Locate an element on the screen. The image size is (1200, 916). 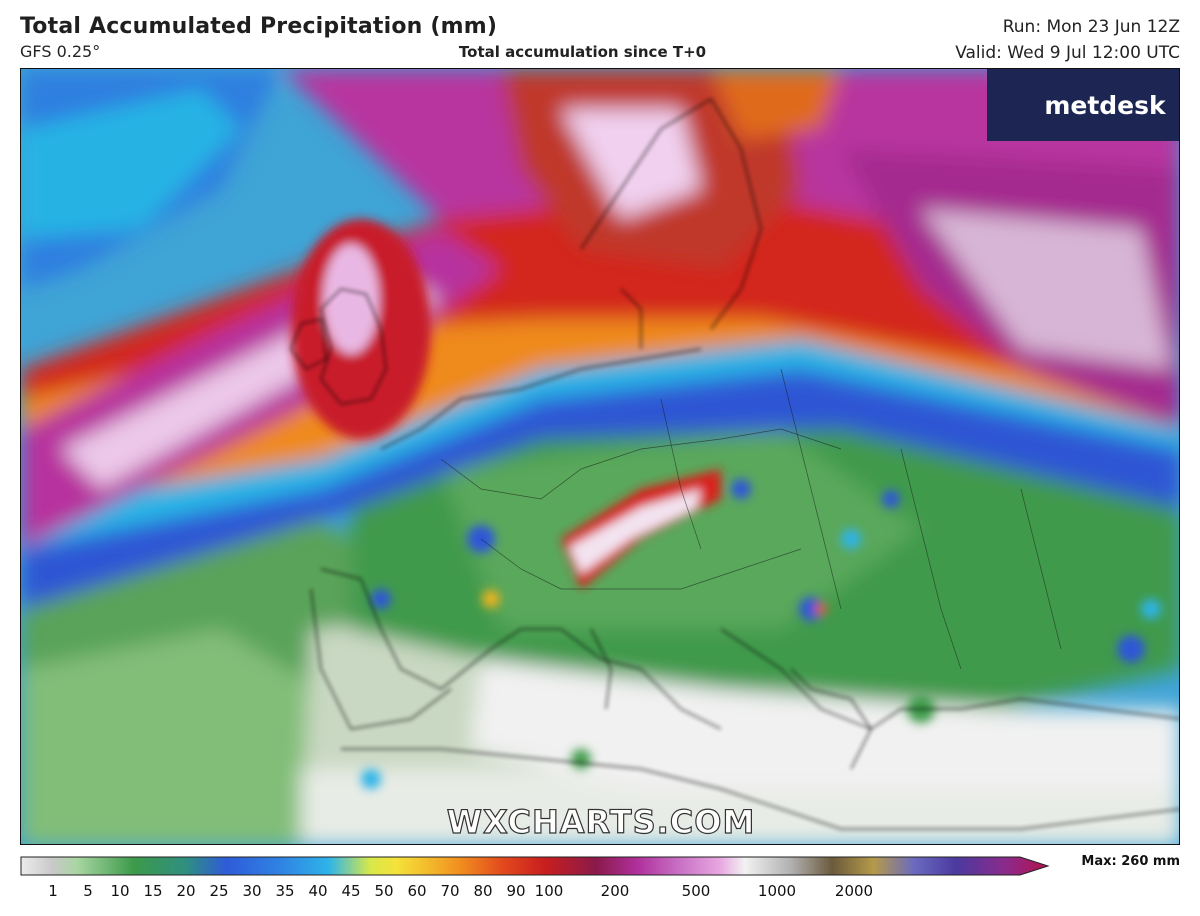
metdesk-logo: metdesk is located at coordinates (1083, 105).